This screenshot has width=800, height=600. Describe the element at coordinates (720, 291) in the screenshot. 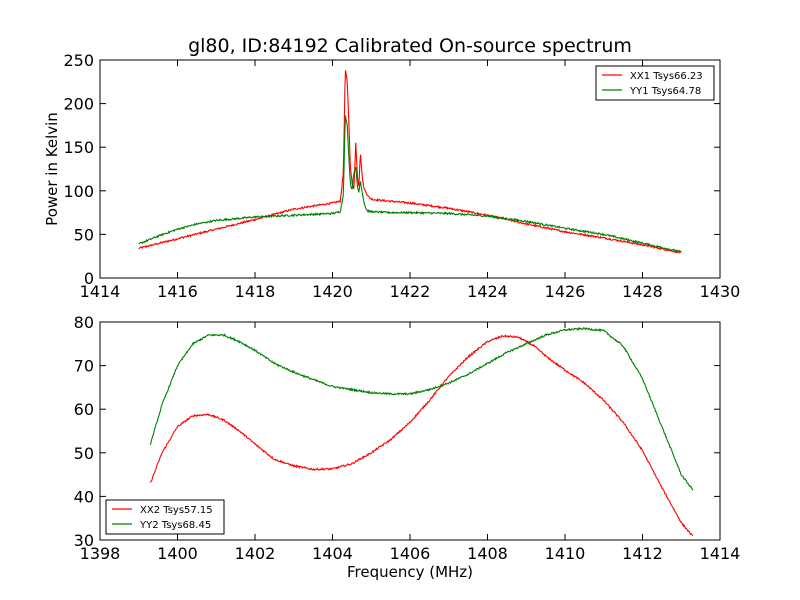

I see `x-tick-label: 1430` at that location.